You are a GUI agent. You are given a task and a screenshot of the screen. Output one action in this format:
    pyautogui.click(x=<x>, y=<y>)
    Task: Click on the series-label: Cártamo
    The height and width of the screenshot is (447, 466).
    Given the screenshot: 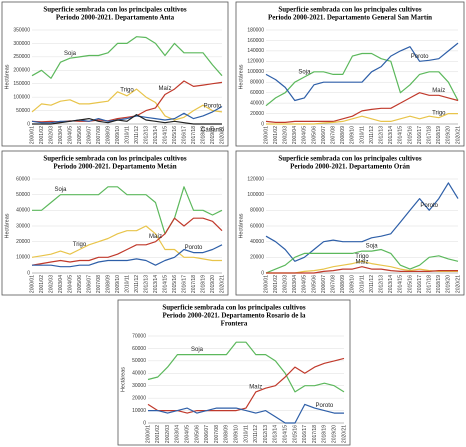 What is the action you would take?
    pyautogui.click(x=213, y=131)
    